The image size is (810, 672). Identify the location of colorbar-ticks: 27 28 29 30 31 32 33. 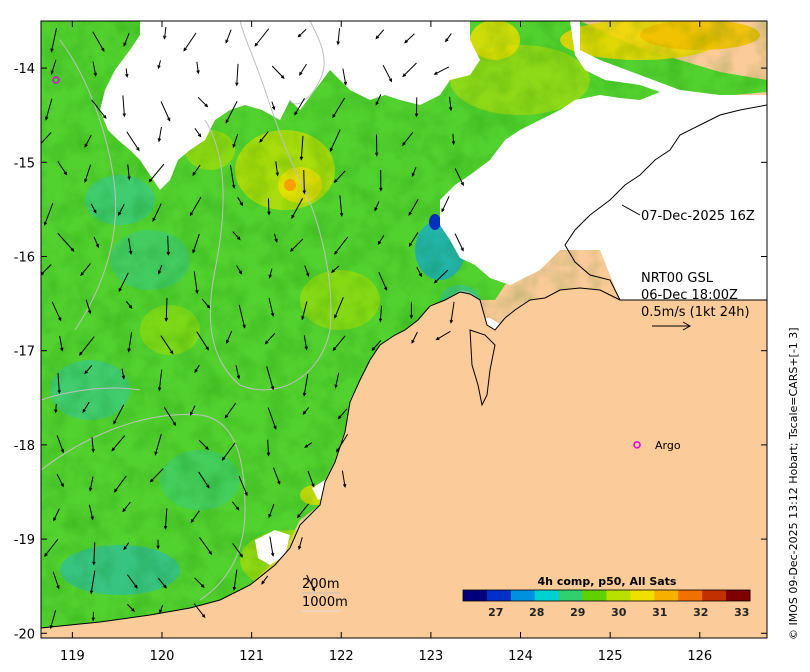
(618, 612).